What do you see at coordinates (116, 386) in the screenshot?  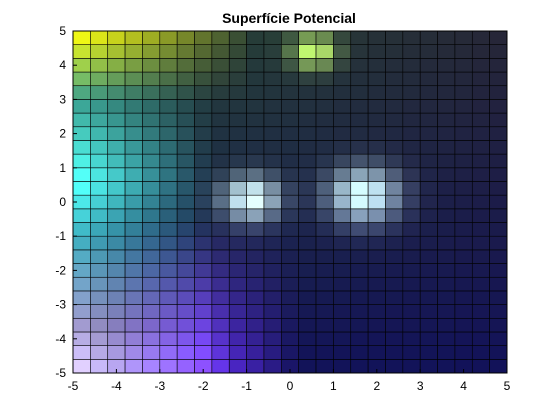 I see `x-tick-label: -4` at bounding box center [116, 386].